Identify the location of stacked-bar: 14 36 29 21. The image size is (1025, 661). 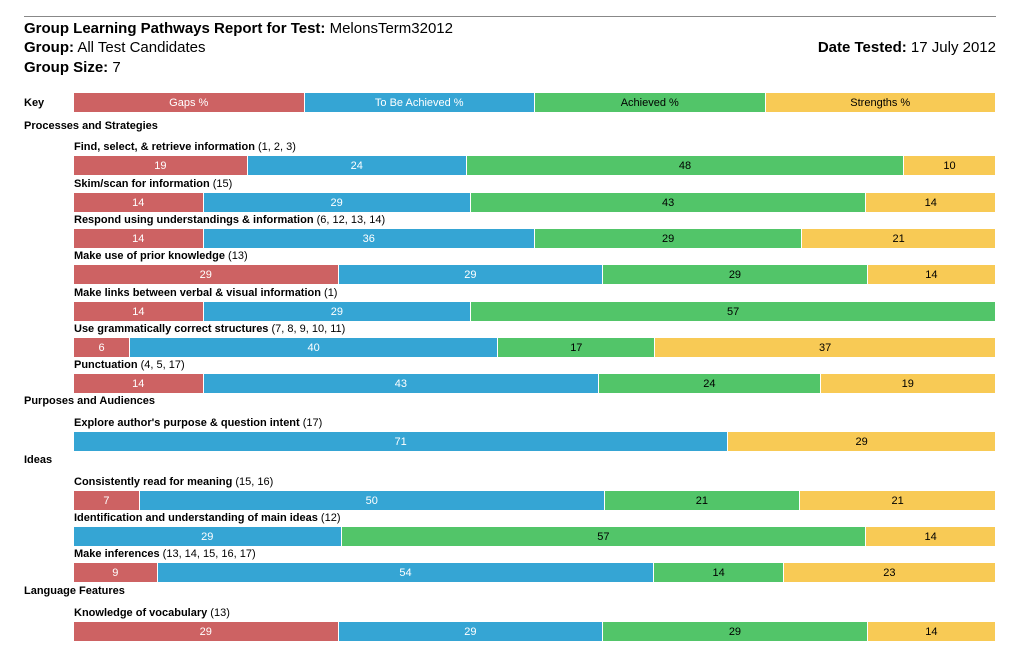
(534, 238).